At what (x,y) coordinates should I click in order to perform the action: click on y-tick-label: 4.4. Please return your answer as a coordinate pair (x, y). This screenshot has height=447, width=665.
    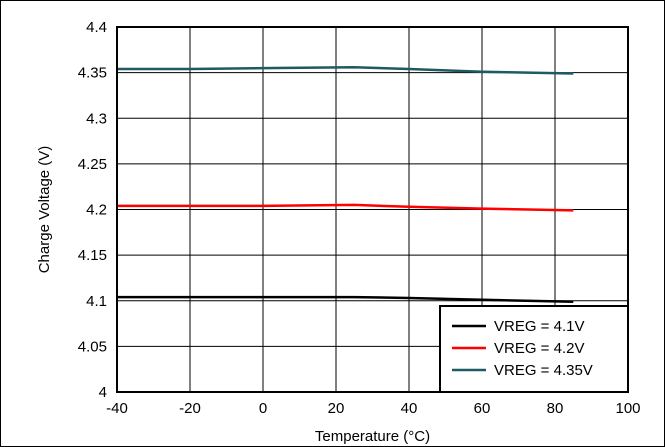
    Looking at the image, I should click on (96, 27).